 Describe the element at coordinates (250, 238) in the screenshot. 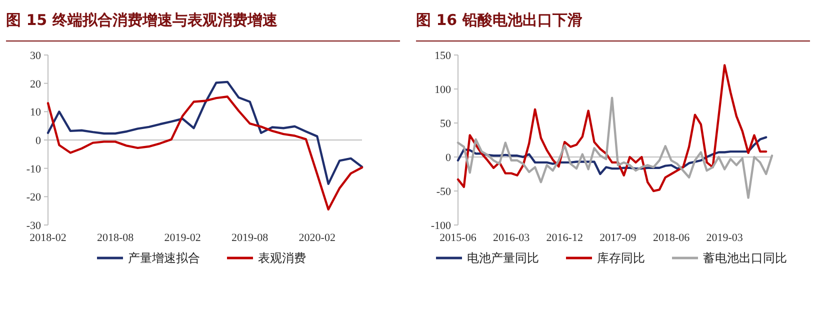

I see `x-tick-label: 2019-08` at that location.